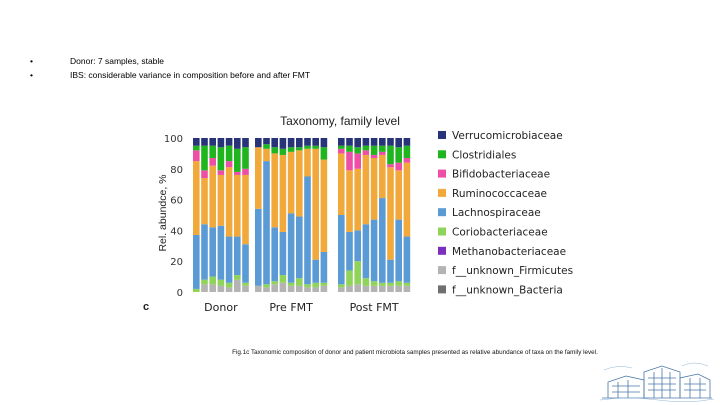 The width and height of the screenshot is (720, 405). Describe the element at coordinates (176, 231) in the screenshot. I see `y-tick-label: 40` at that location.